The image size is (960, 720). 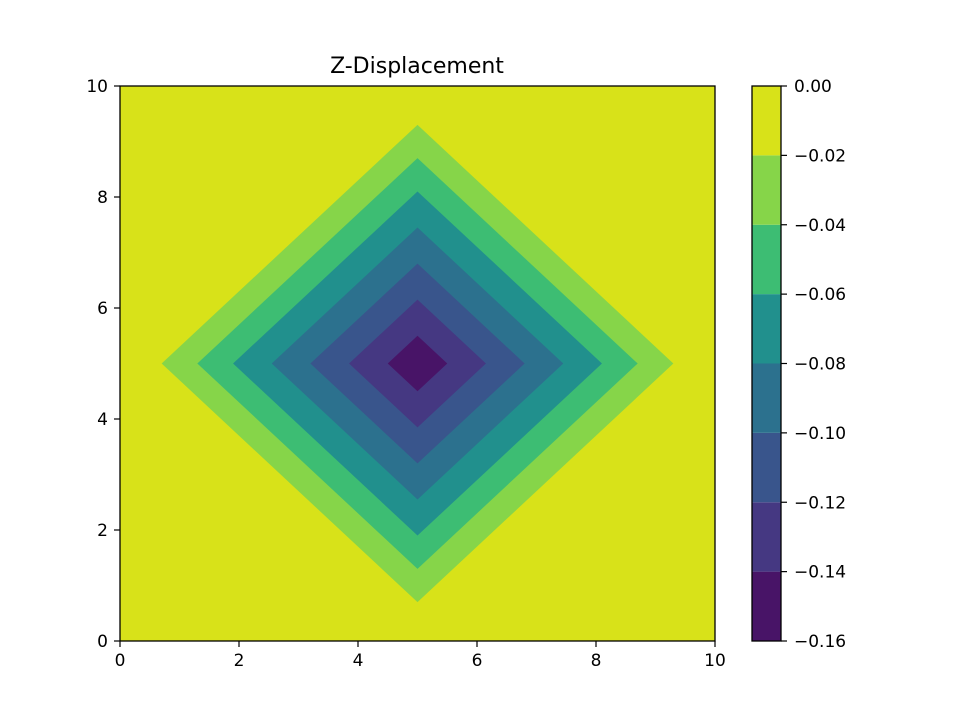 I want to click on y-tick-label: 0, so click(x=102, y=642).